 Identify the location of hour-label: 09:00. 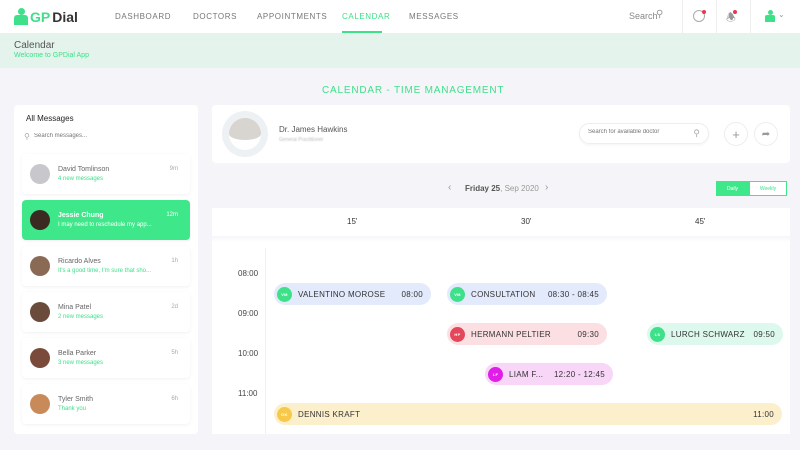
(248, 313).